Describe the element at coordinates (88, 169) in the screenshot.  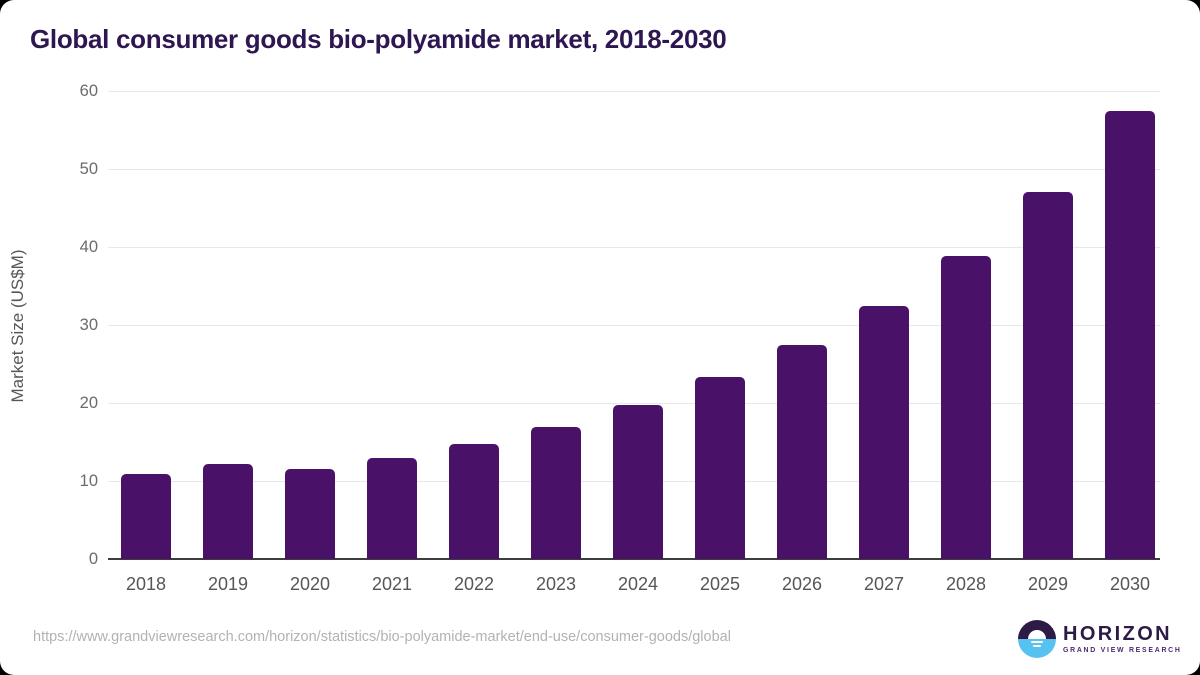
I see `y-tick-label-50: 50` at that location.